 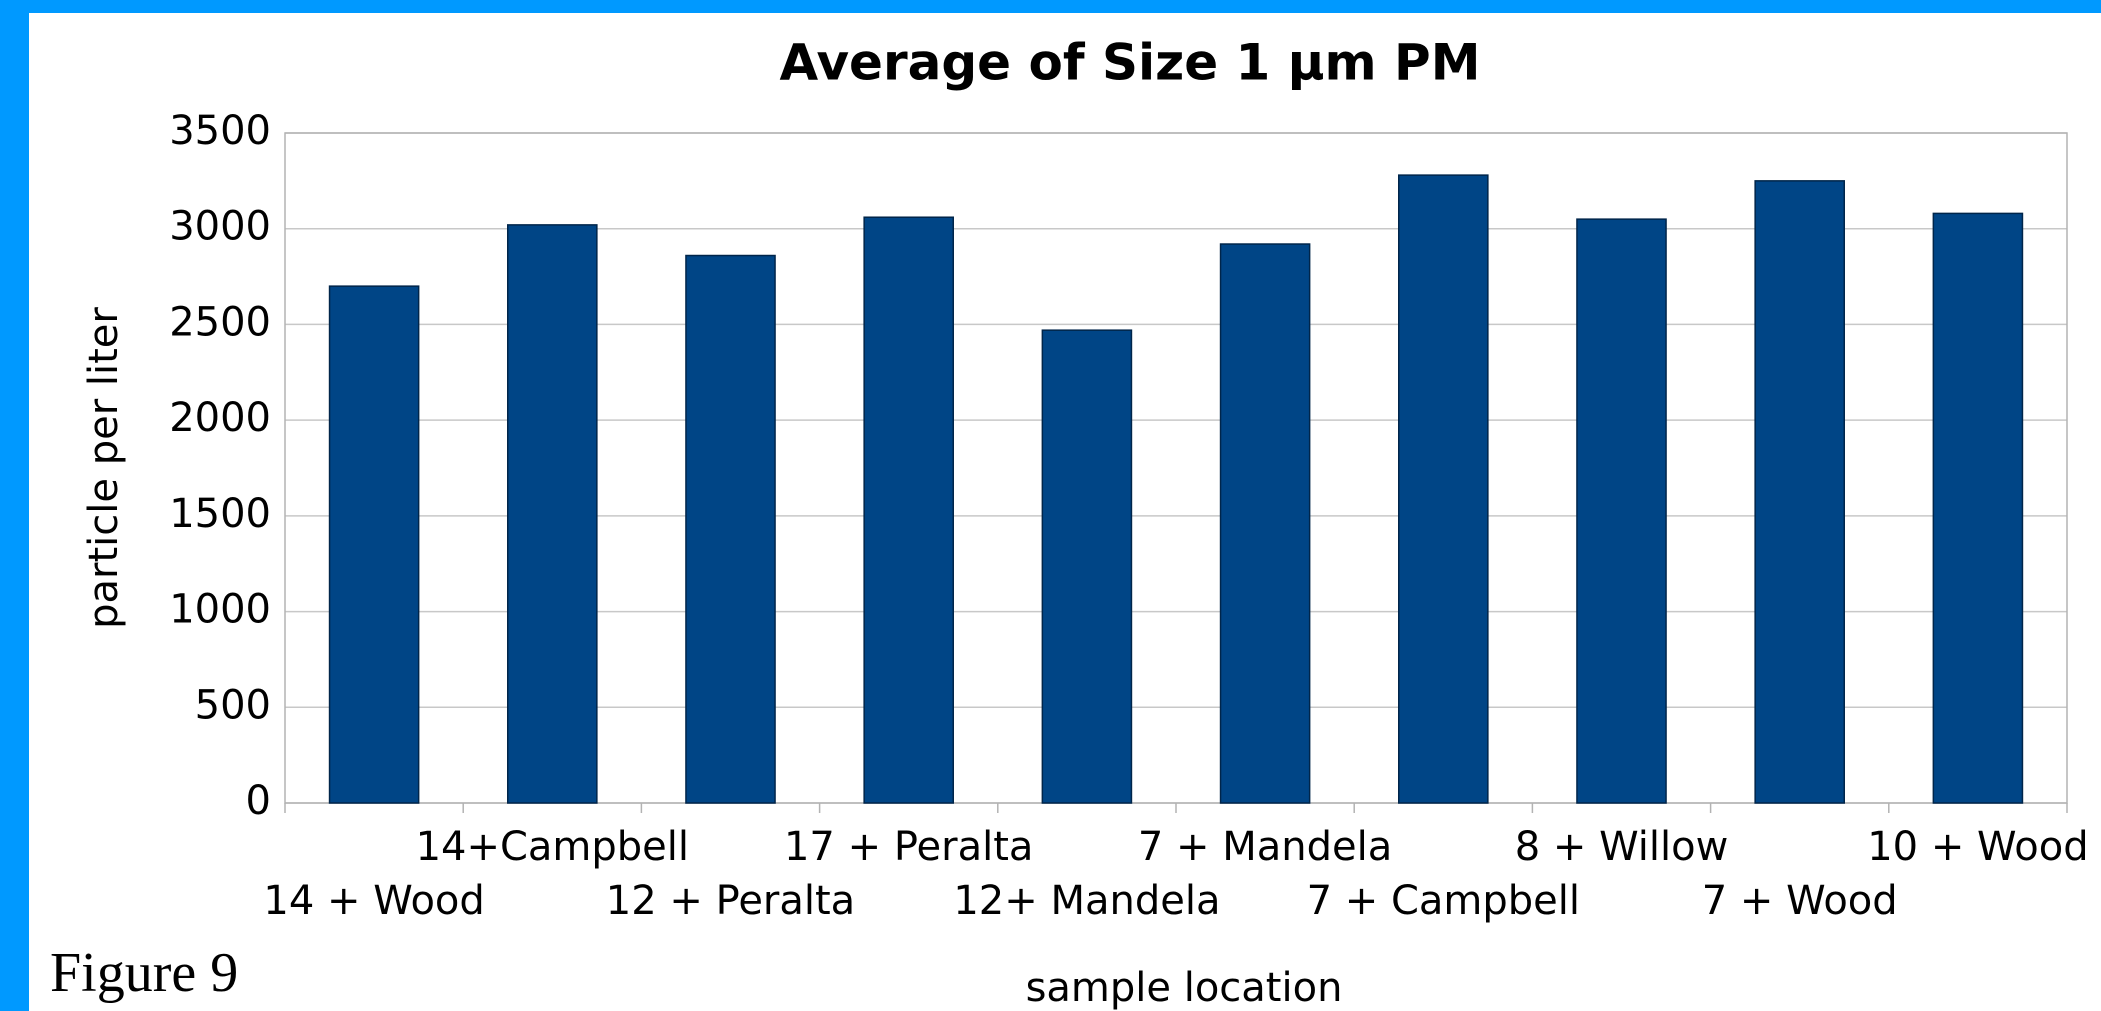 I want to click on figure-caption: Figure 9, so click(x=144, y=973).